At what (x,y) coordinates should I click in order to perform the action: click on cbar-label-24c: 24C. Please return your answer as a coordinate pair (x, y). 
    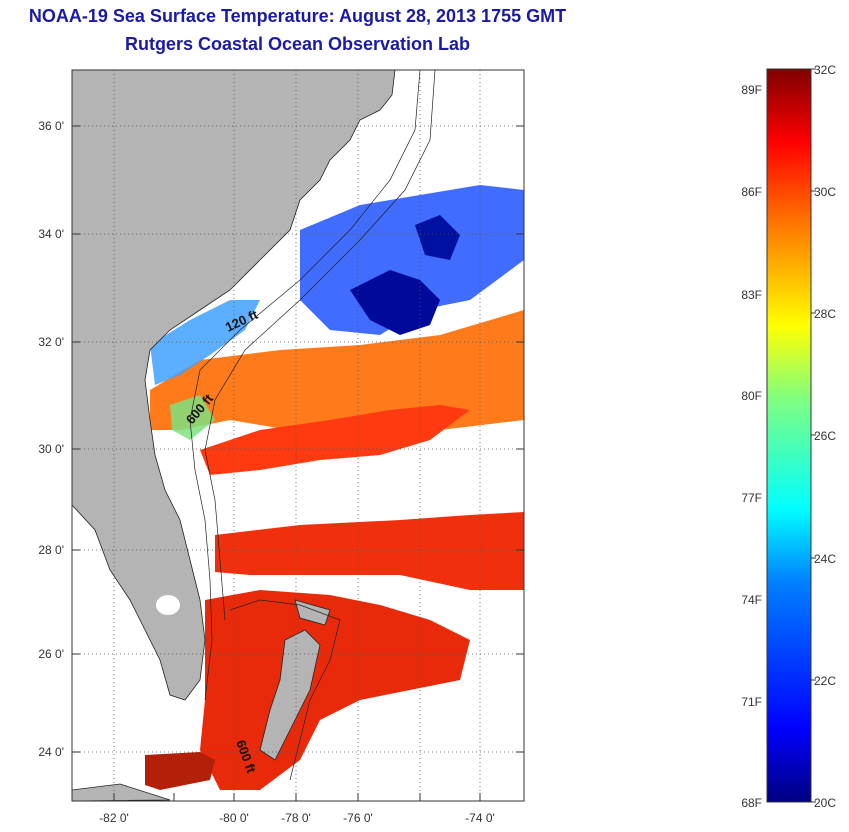
    Looking at the image, I should click on (825, 559).